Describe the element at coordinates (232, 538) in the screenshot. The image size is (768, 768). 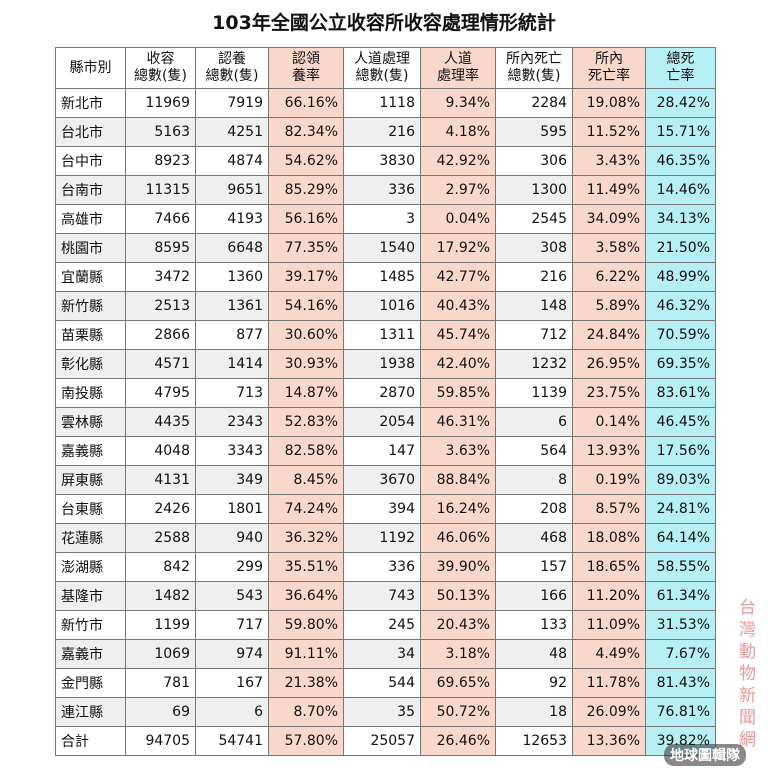
I see `table-cell: 940` at that location.